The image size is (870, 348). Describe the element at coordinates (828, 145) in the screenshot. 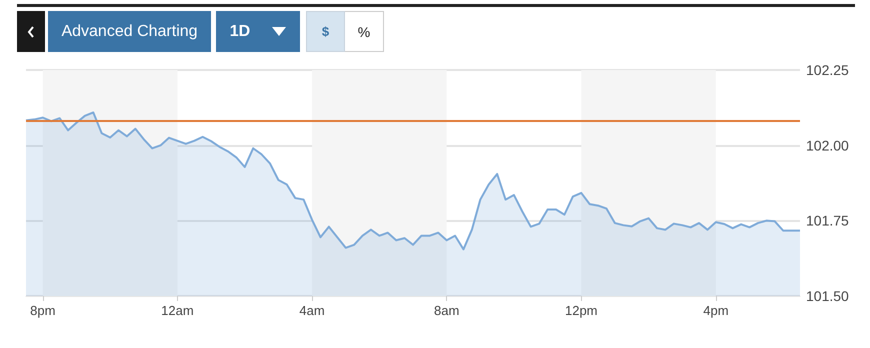

I see `y-tick-label: 102.00` at that location.